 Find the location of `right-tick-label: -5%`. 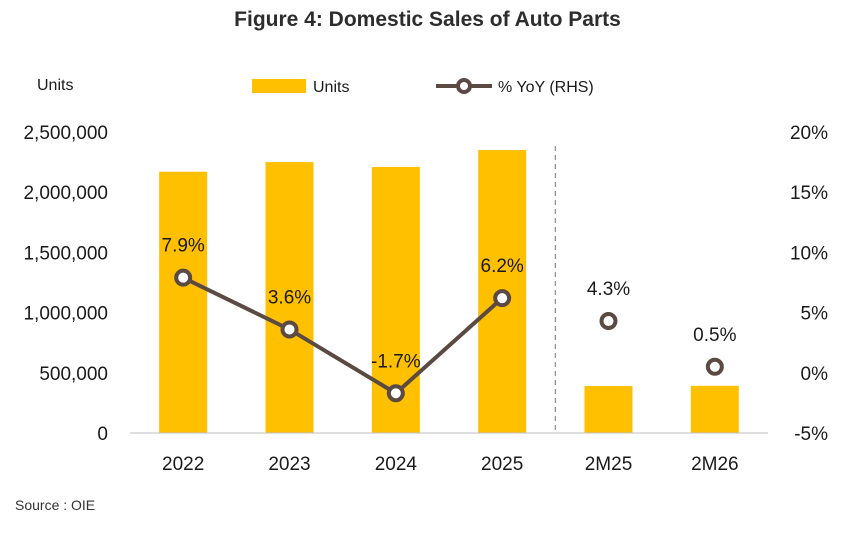

right-tick-label: -5% is located at coordinates (811, 434).